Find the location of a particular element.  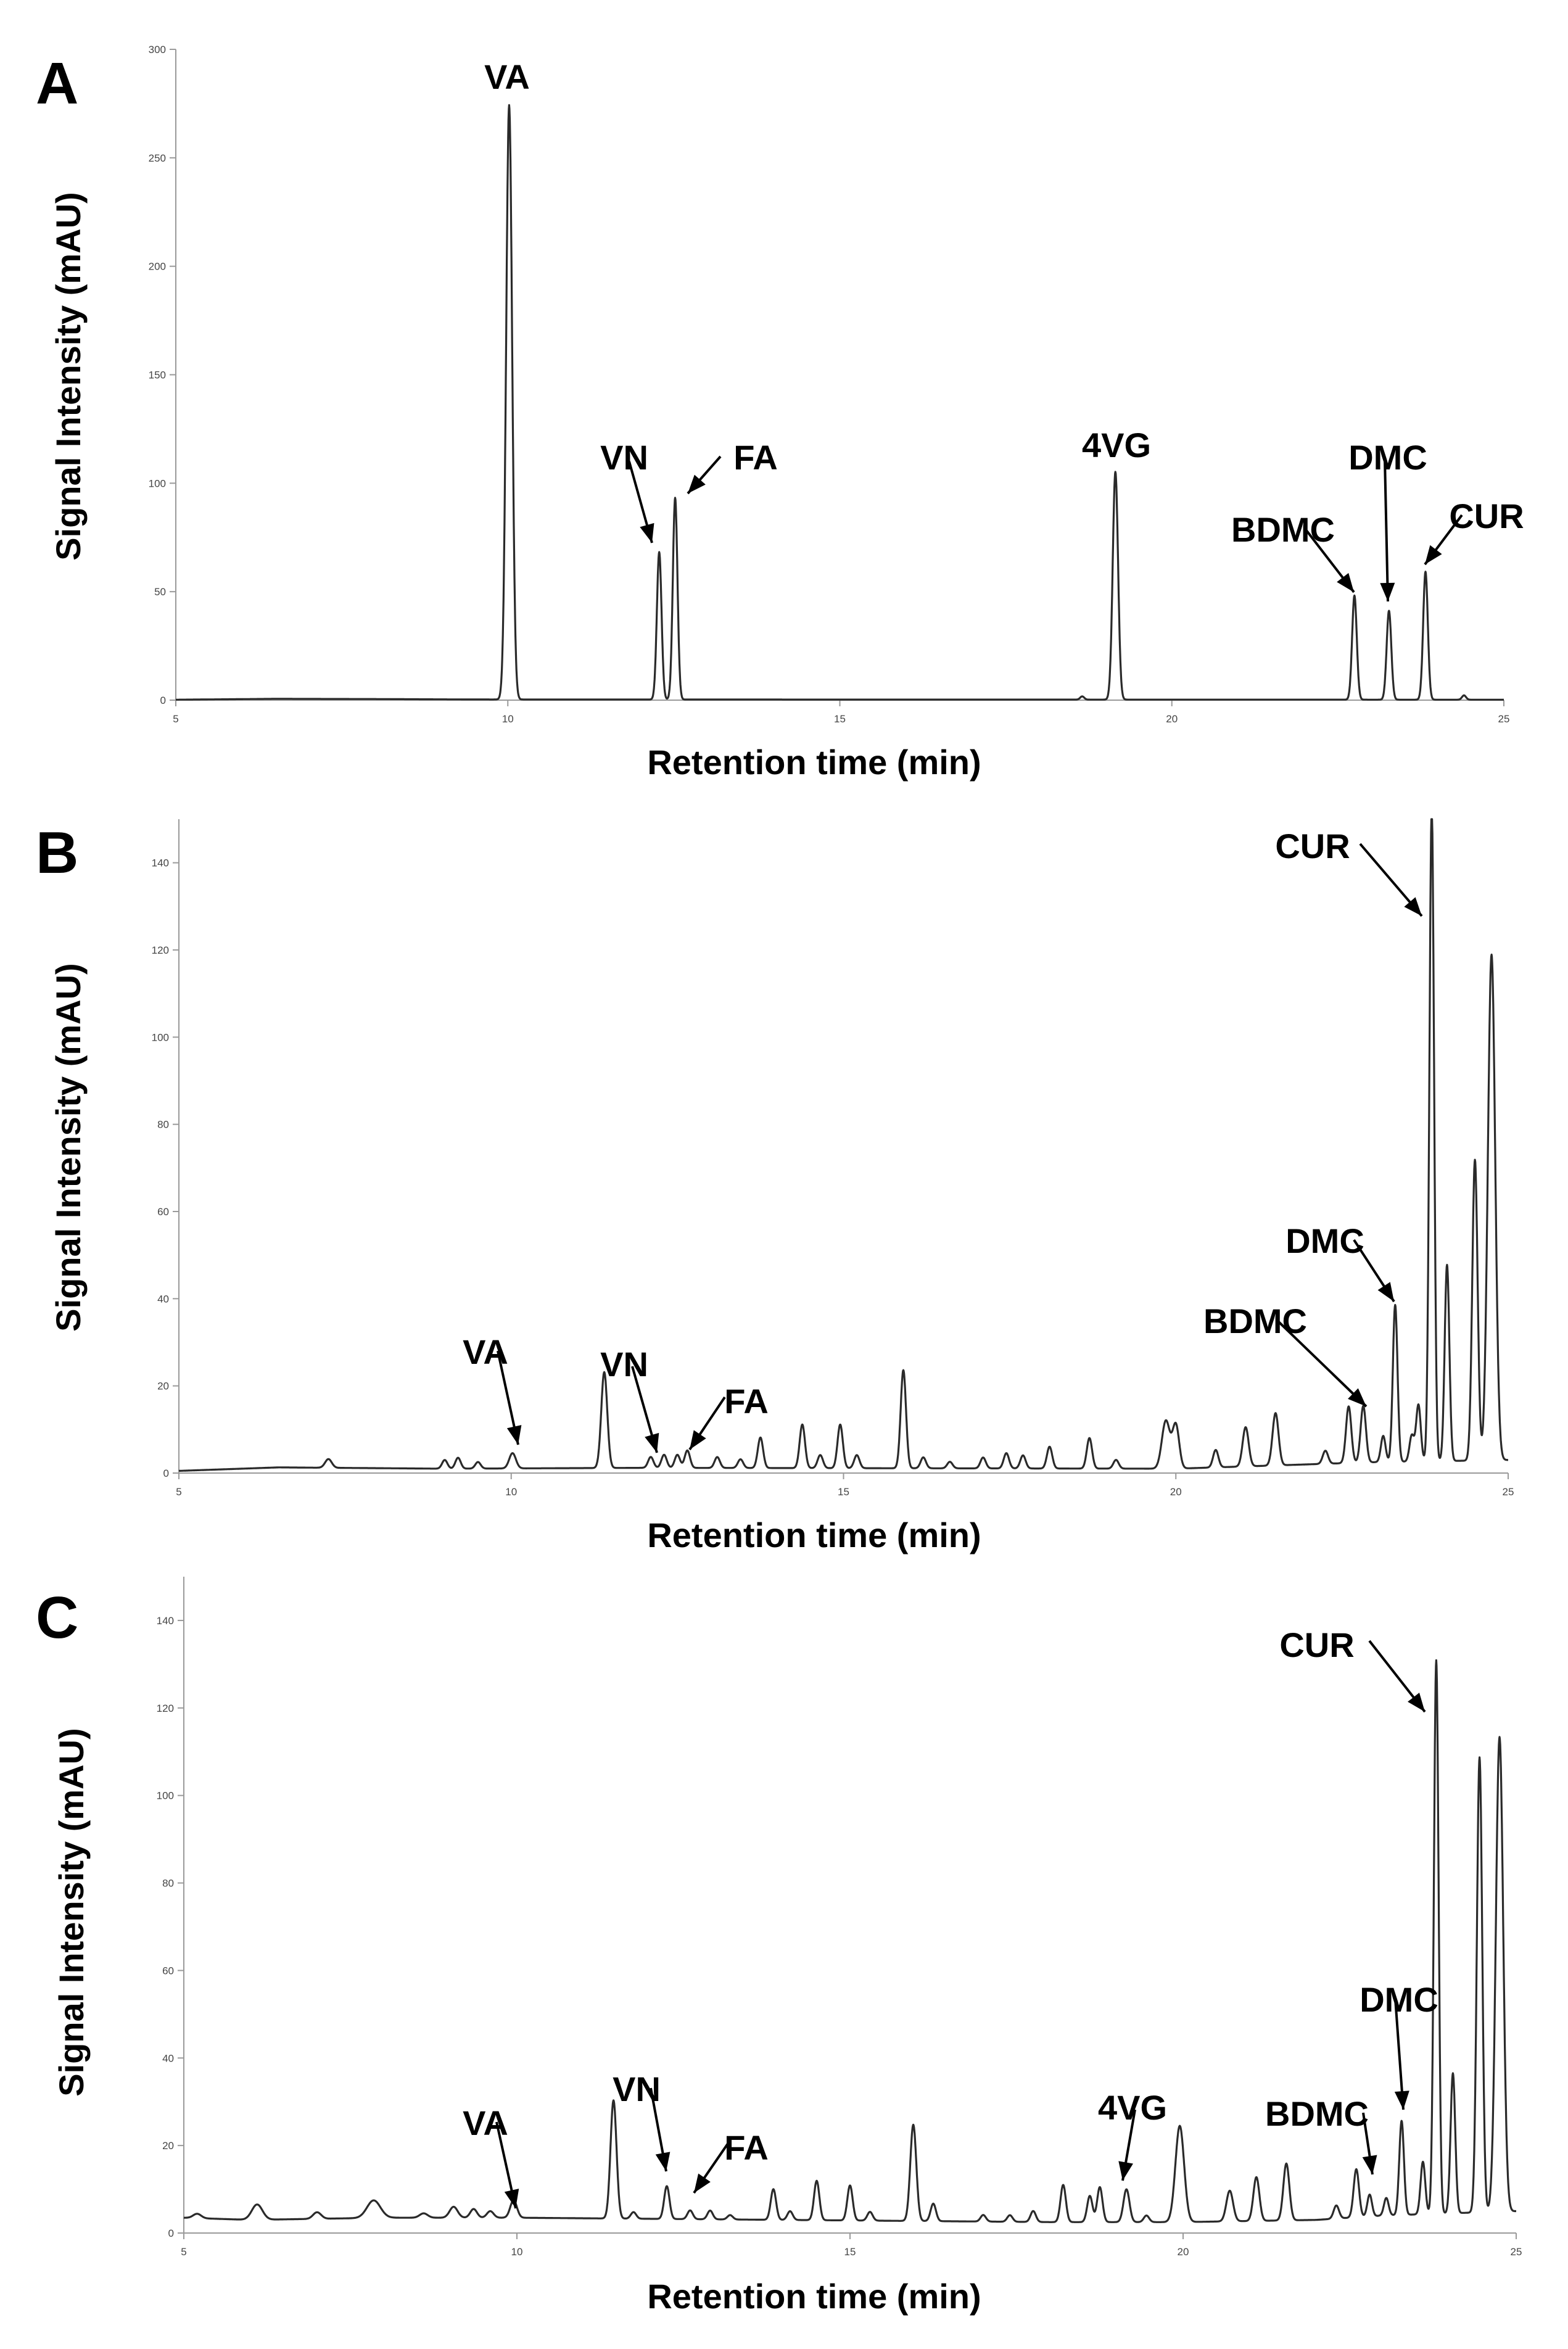

y-tick-label: 200 is located at coordinates (157, 267).